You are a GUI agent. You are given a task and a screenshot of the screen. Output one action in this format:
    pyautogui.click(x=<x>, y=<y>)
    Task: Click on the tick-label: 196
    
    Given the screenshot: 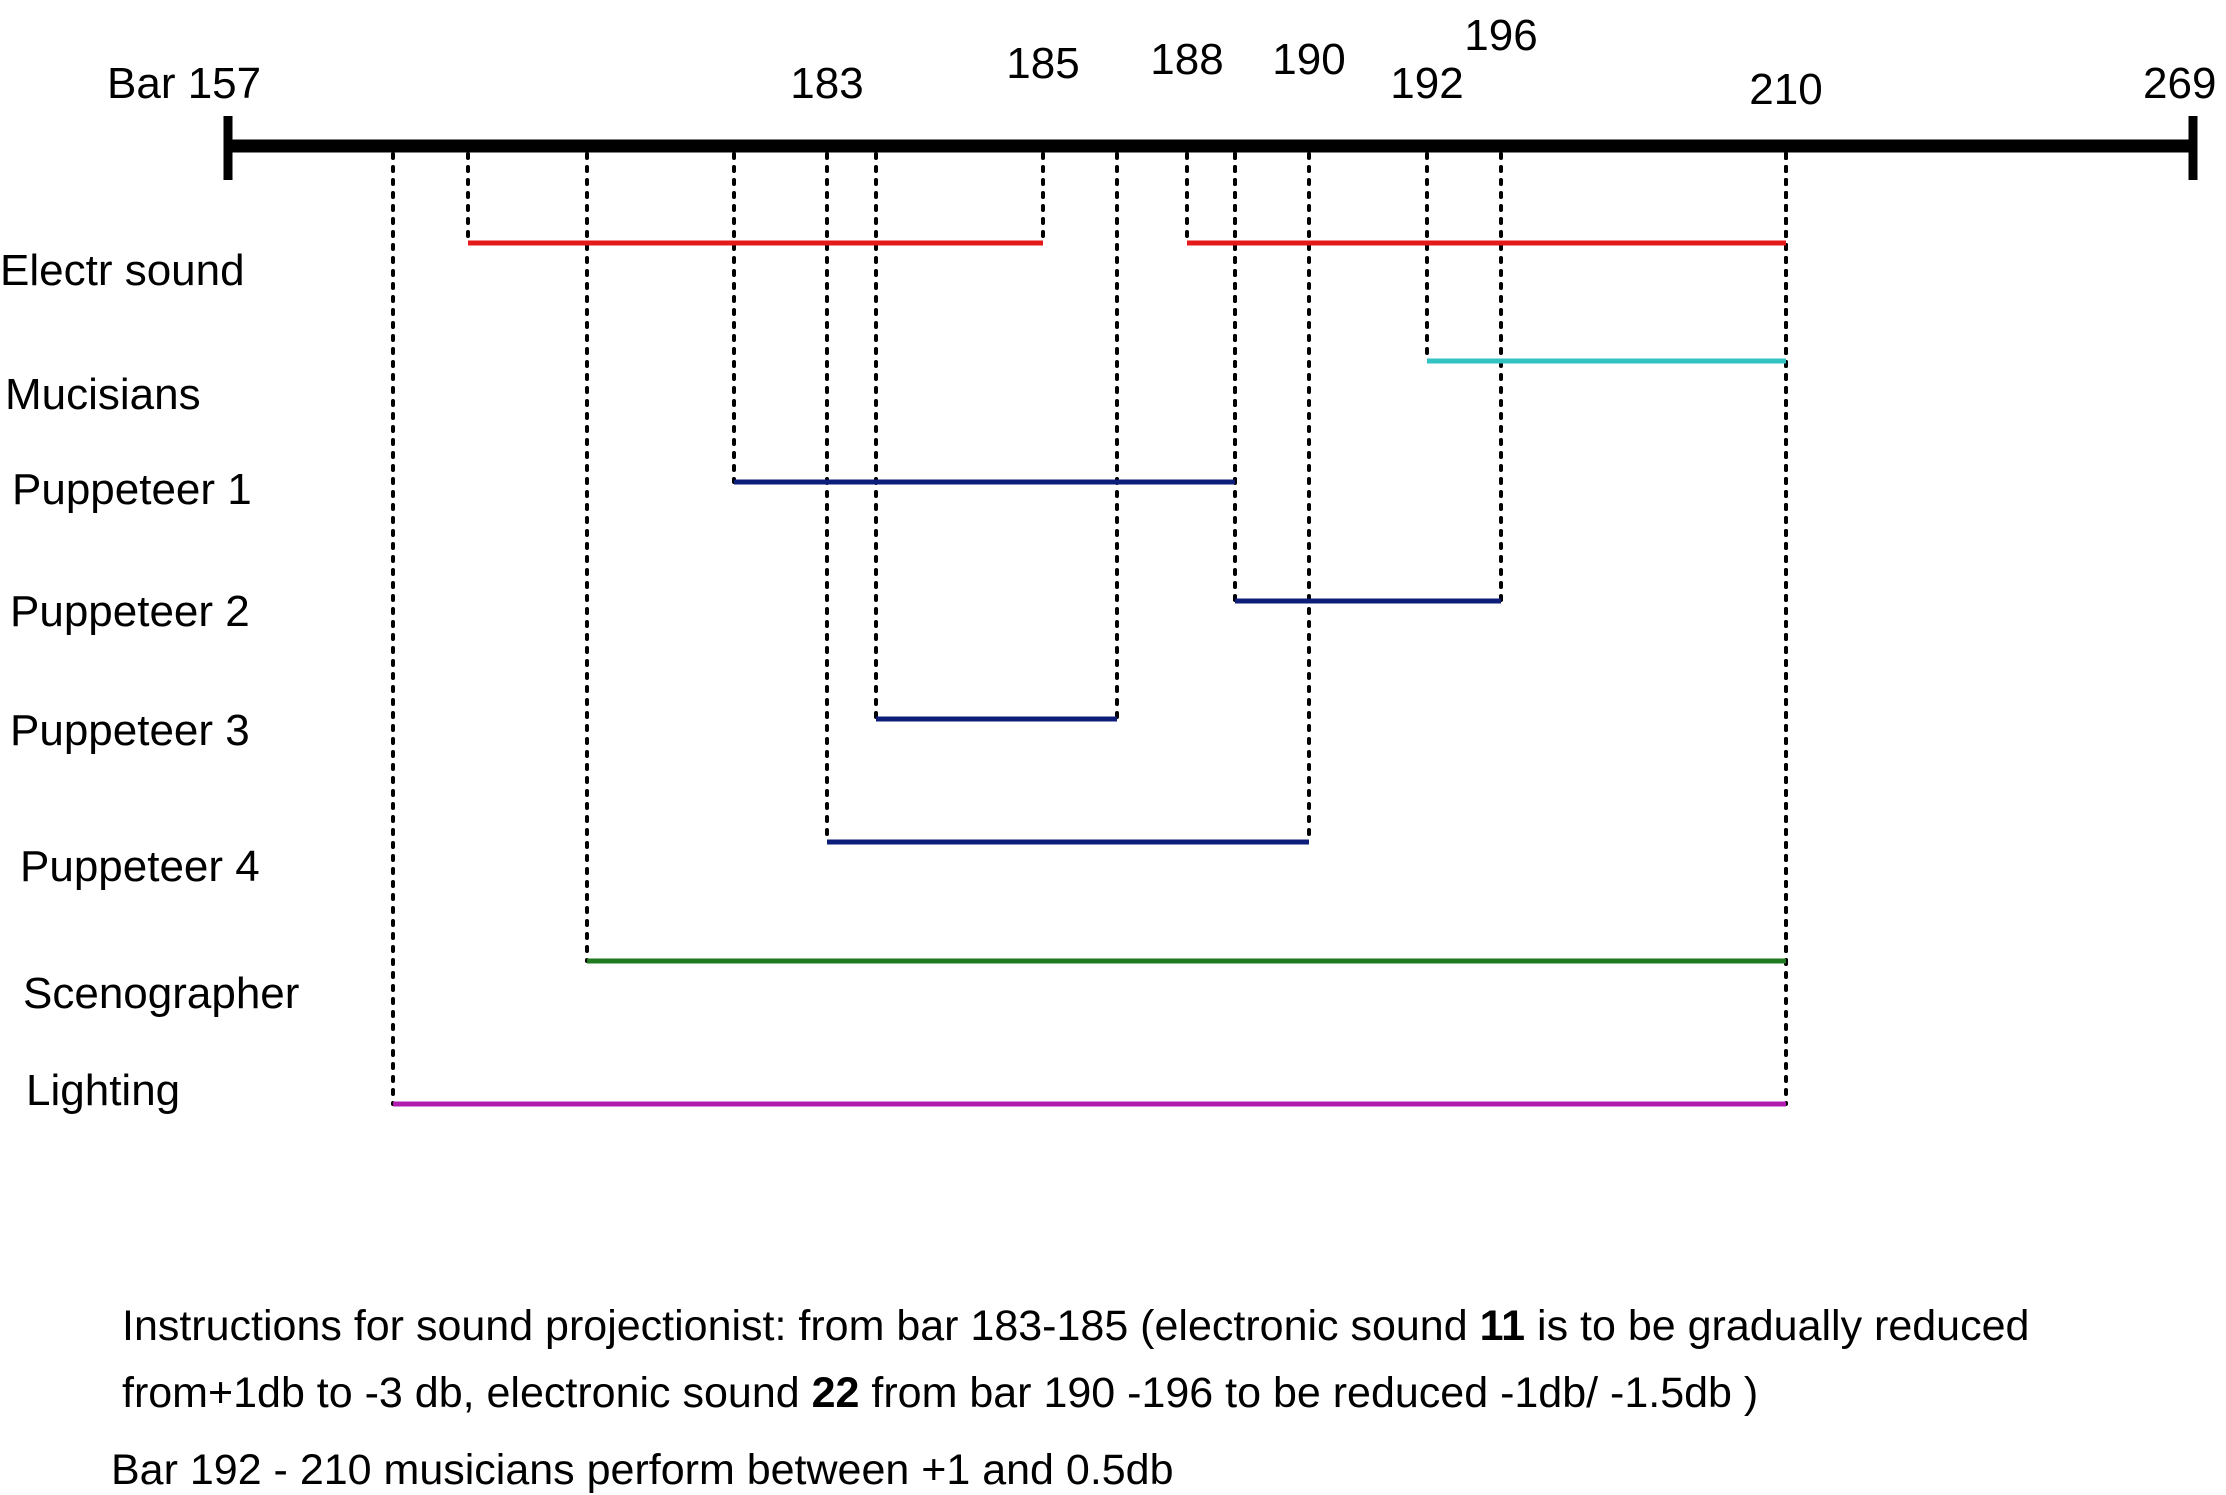 What is the action you would take?
    pyautogui.click(x=1500, y=35)
    